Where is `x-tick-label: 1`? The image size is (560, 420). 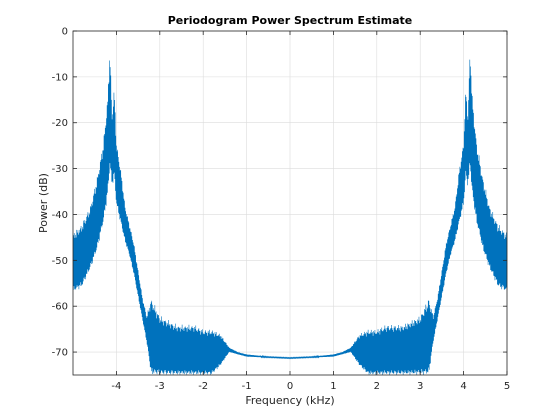 x-tick-label: 1 is located at coordinates (333, 386).